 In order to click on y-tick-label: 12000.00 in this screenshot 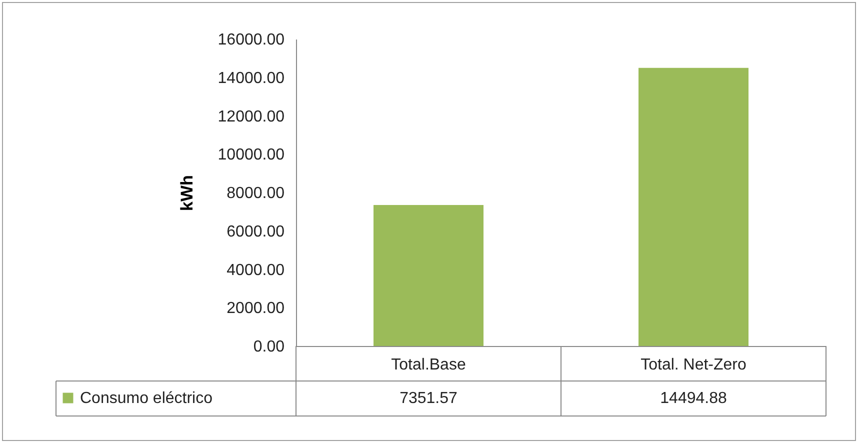, I will do `click(251, 117)`.